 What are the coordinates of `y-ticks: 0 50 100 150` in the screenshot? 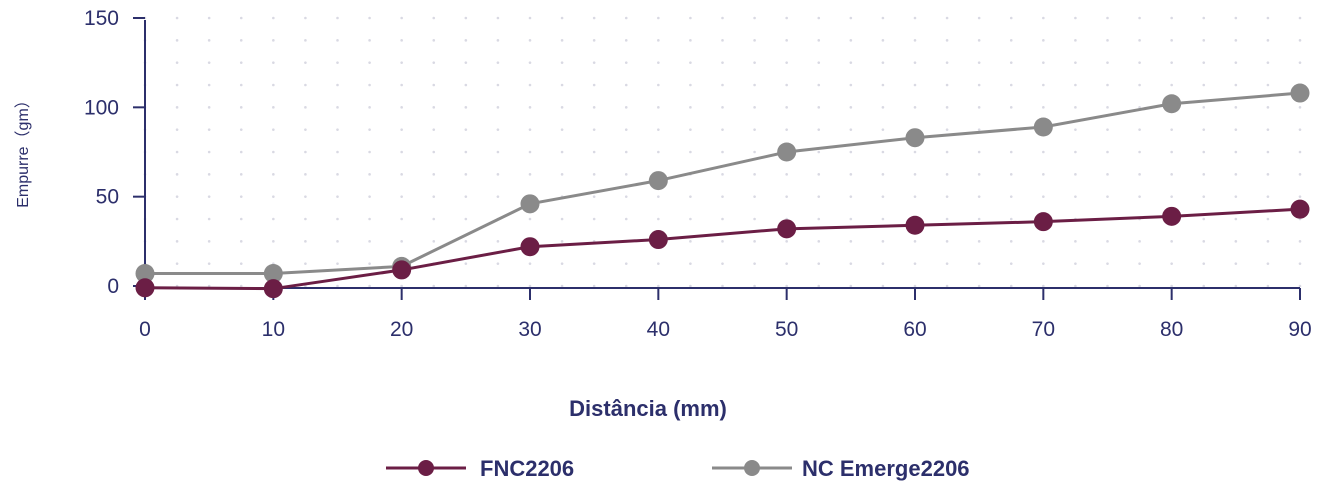 It's located at (114, 152).